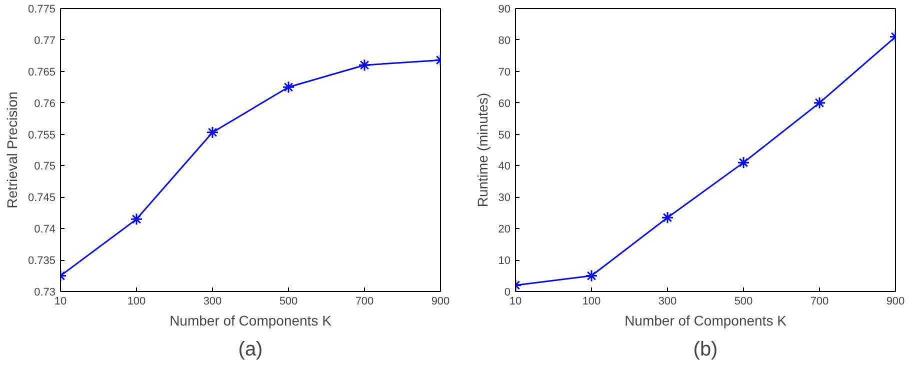 This screenshot has height=371, width=918. I want to click on y-tick-label: 0.73, so click(45, 292).